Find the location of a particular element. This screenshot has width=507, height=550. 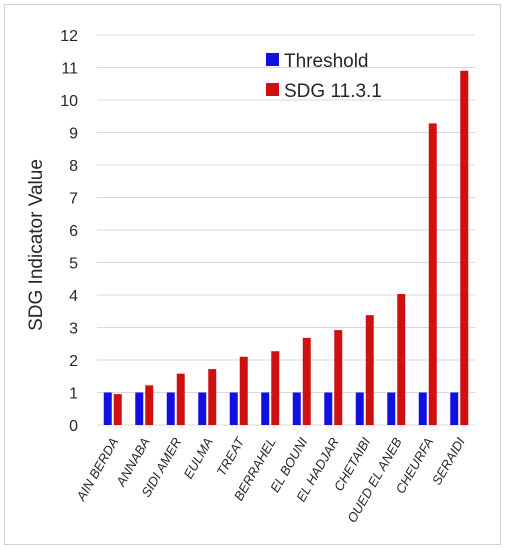

y-tick-label: 12 is located at coordinates (69, 36).